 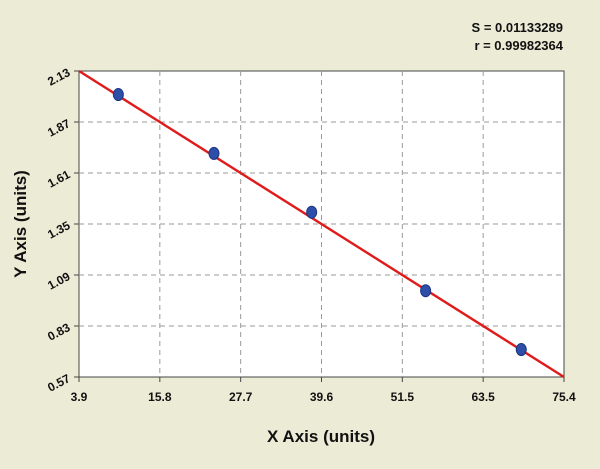 I want to click on stat-s: S = 0.01133289, so click(x=517, y=27).